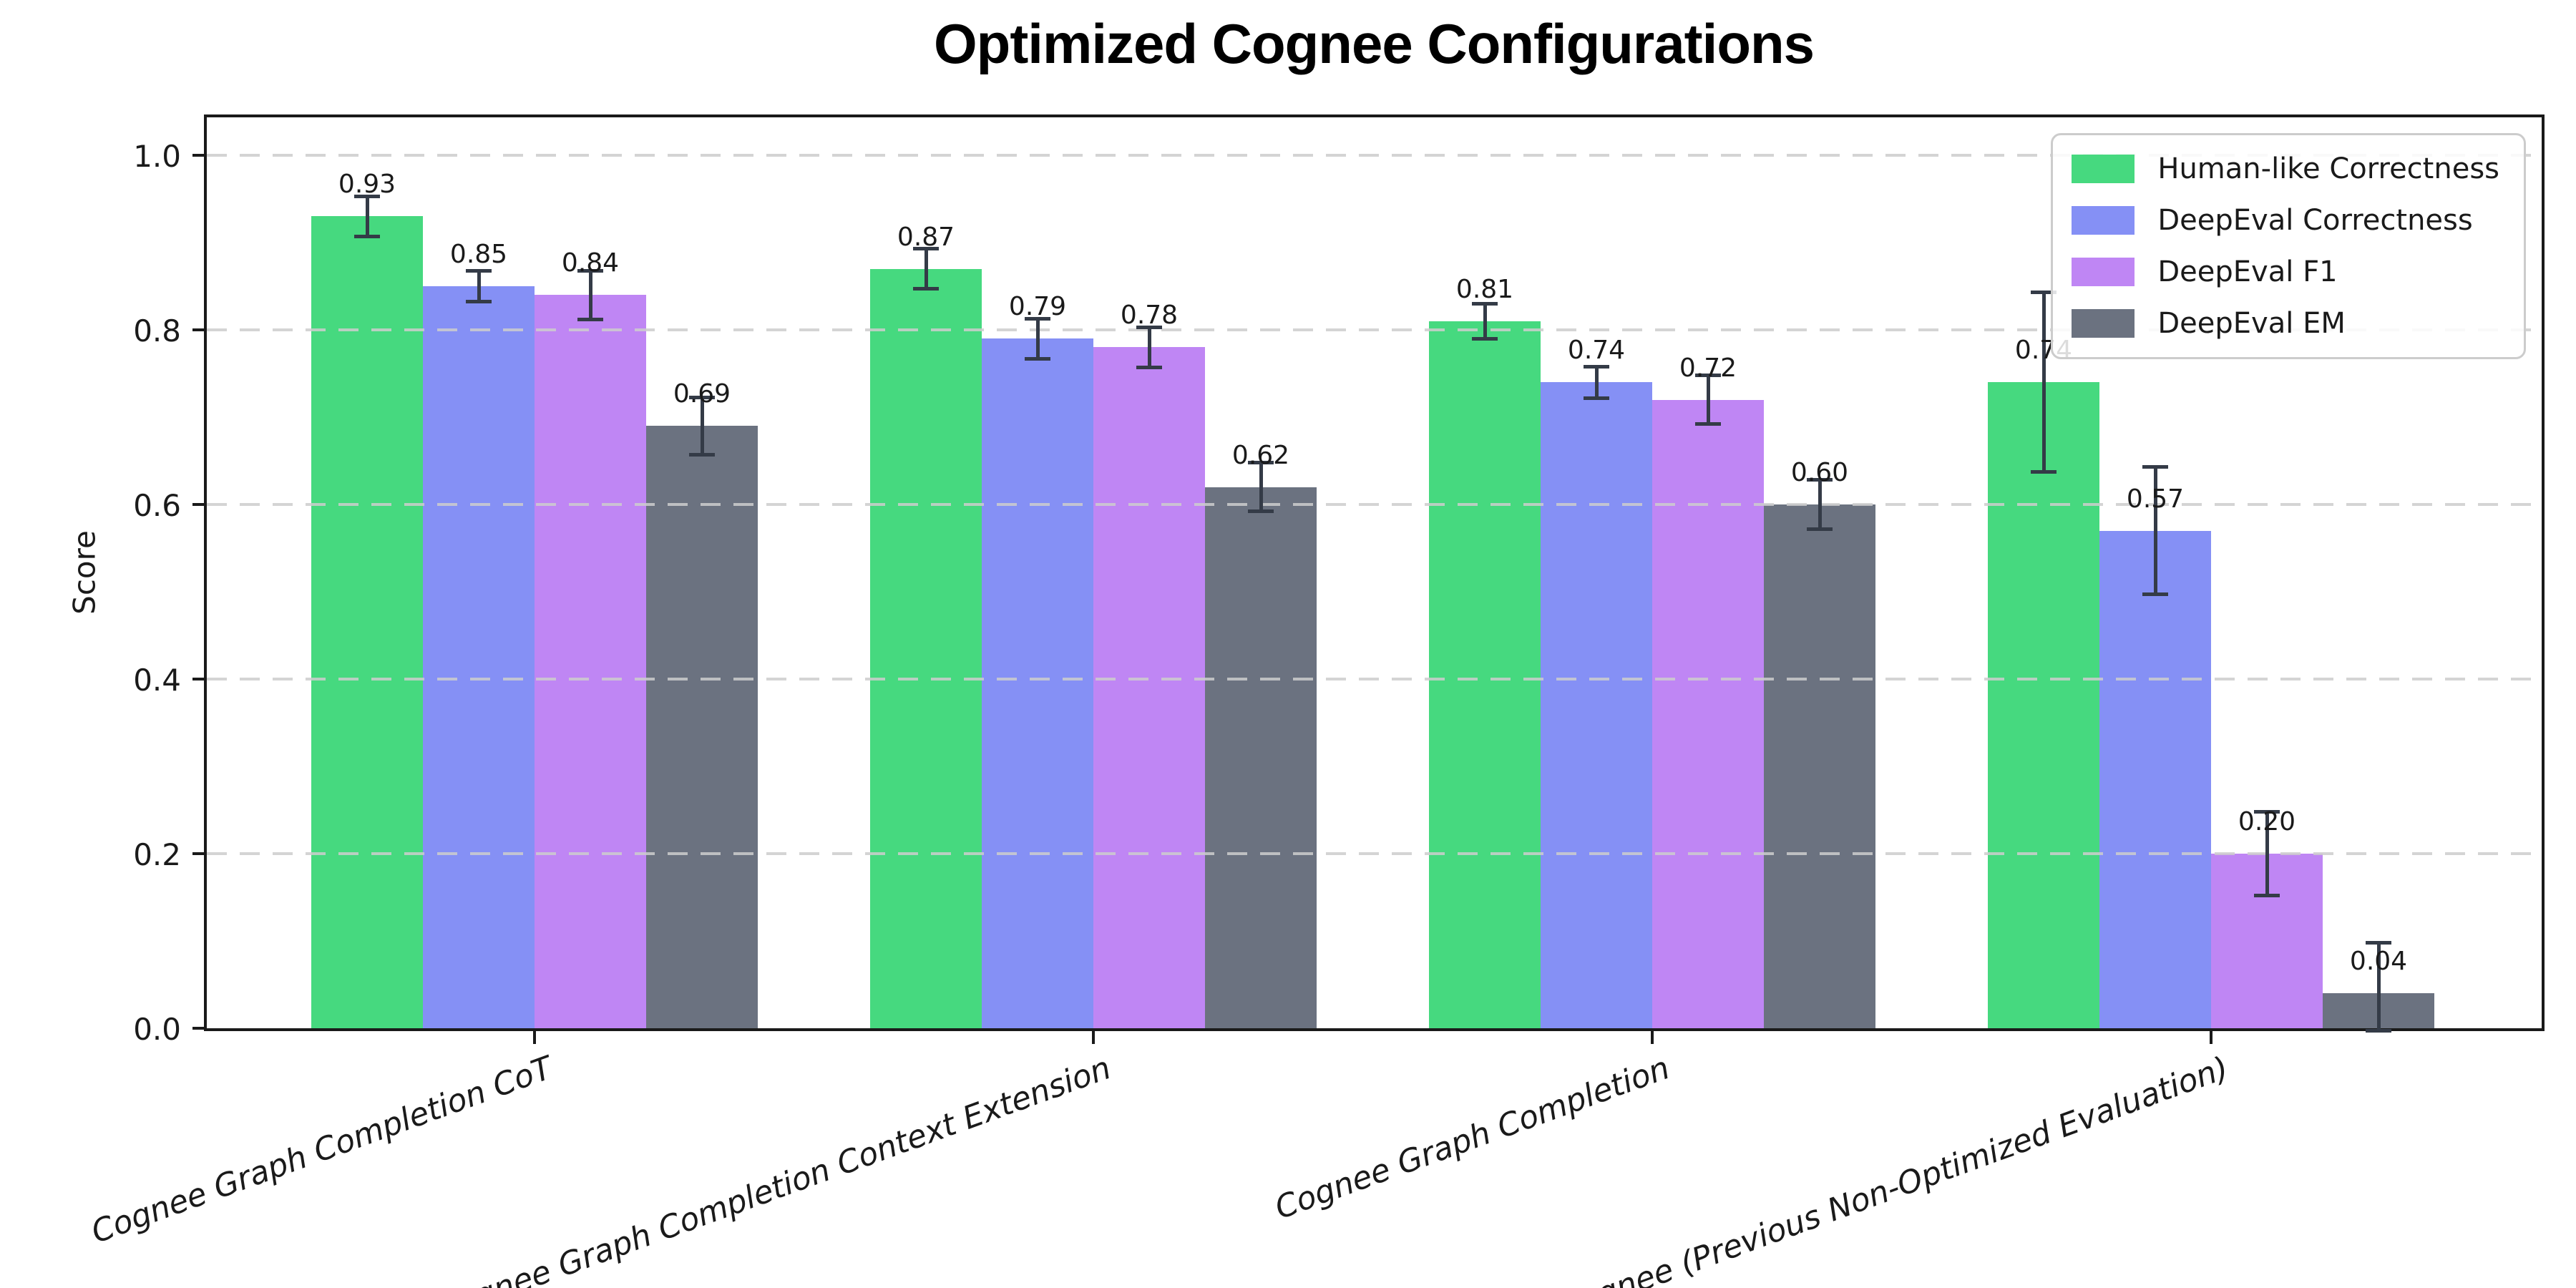  I want to click on bar-value-label: 0.84, so click(590, 263).